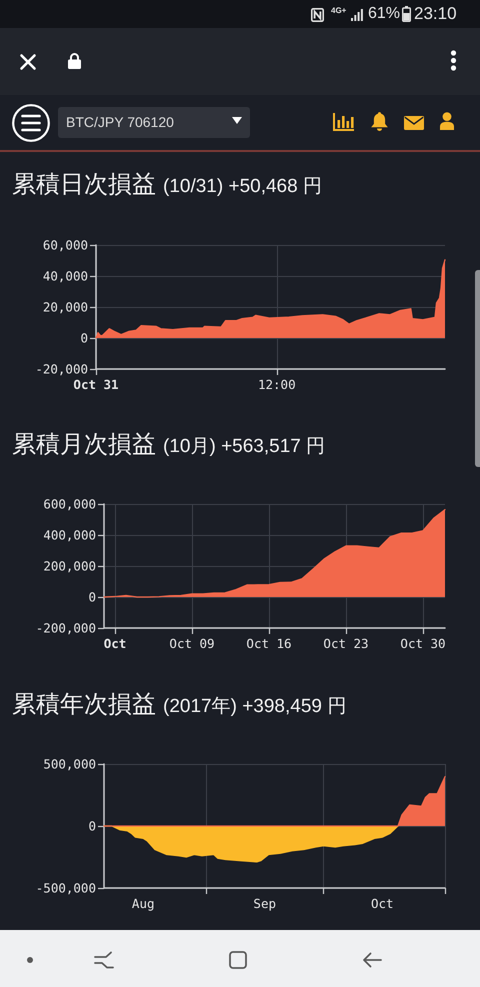  Describe the element at coordinates (269, 643) in the screenshot. I see `x-tick-label: Oct 16` at that location.